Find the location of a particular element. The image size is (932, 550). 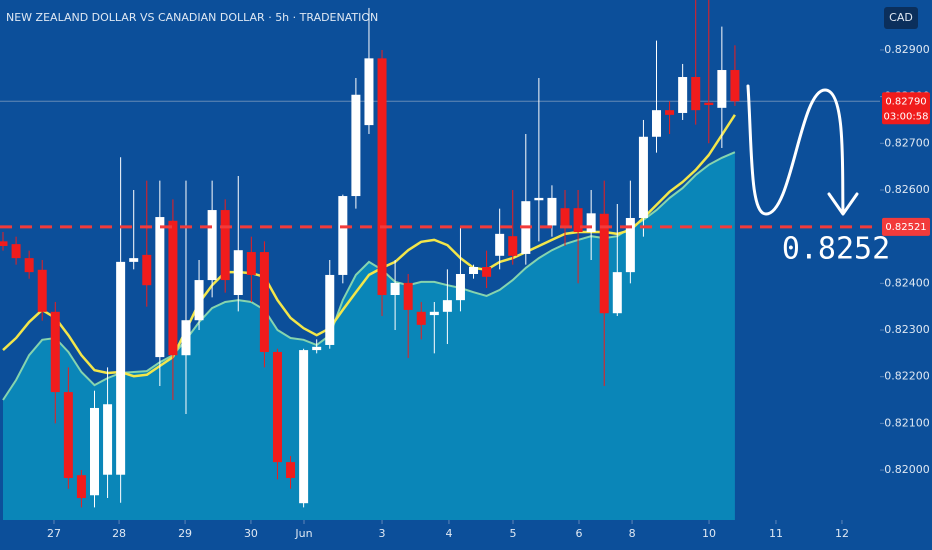

level-tag-label: 0.82521 is located at coordinates (905, 227).